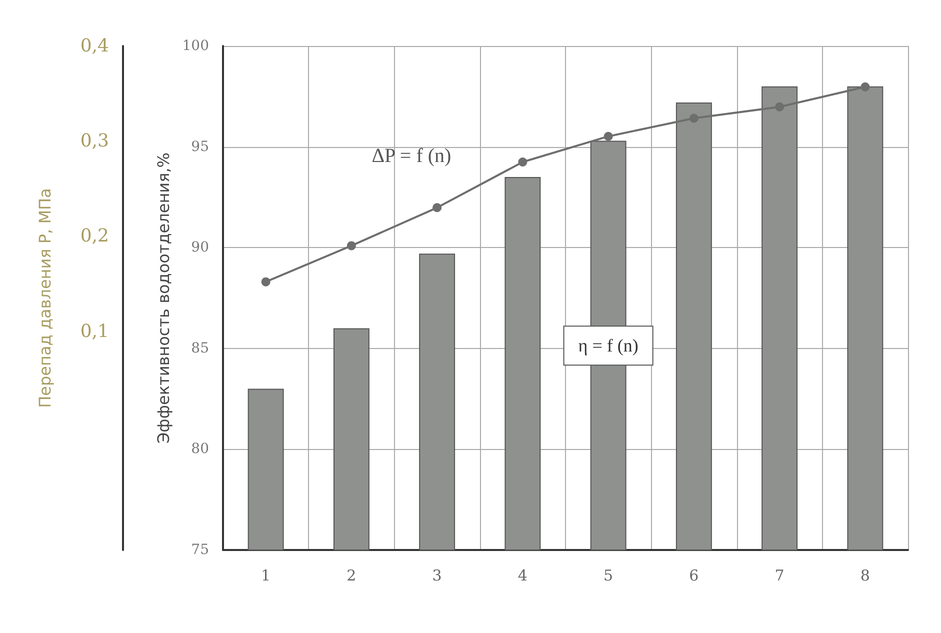 The height and width of the screenshot is (633, 941). What do you see at coordinates (609, 575) in the screenshot?
I see `x-tick-label: 5` at bounding box center [609, 575].